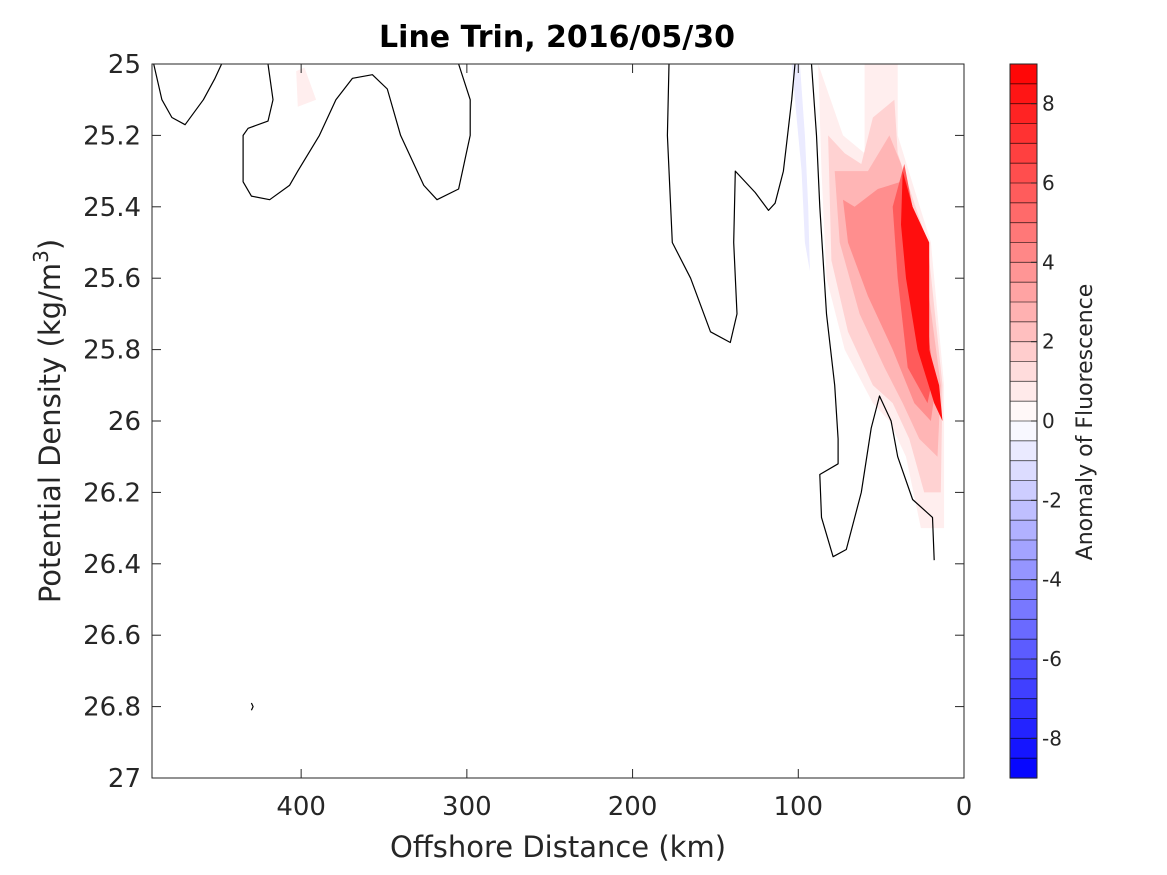 The width and height of the screenshot is (1167, 875). Describe the element at coordinates (1048, 342) in the screenshot. I see `colorbar-tick-label: 2` at that location.